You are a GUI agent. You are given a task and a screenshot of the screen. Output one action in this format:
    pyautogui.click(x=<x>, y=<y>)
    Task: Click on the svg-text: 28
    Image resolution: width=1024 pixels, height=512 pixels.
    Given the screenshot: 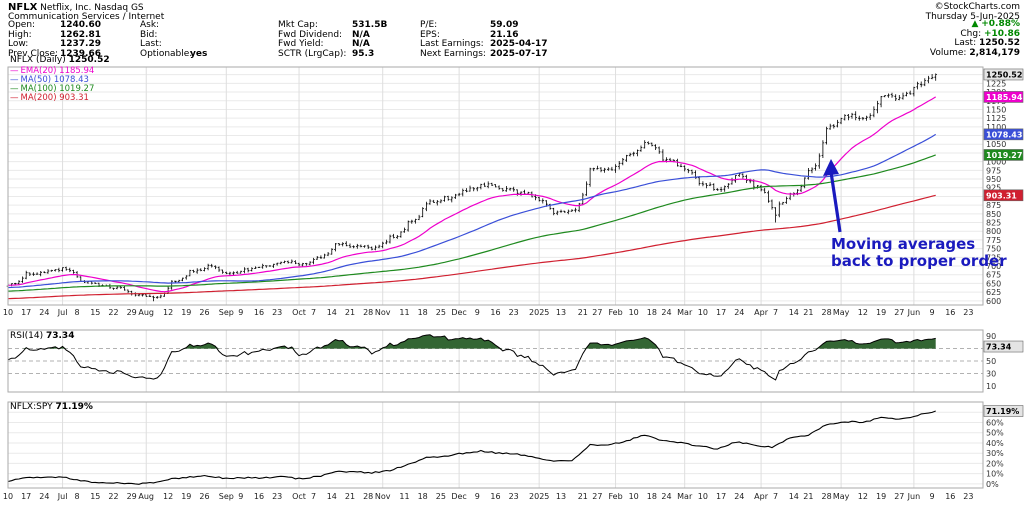 What is the action you would take?
    pyautogui.click(x=827, y=496)
    